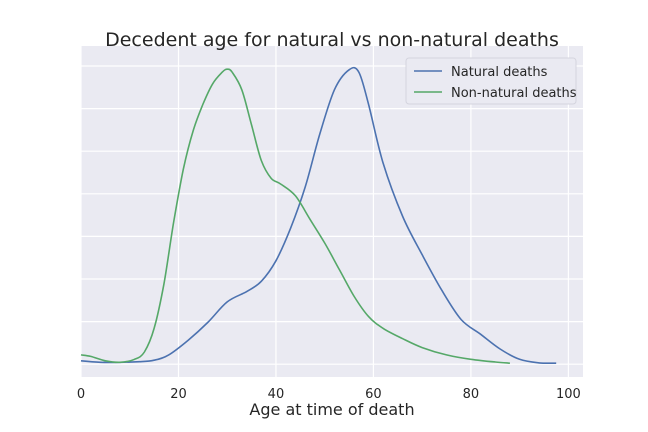 The height and width of the screenshot is (432, 648). What do you see at coordinates (499, 72) in the screenshot?
I see `legend-entry: Natural deaths` at bounding box center [499, 72].